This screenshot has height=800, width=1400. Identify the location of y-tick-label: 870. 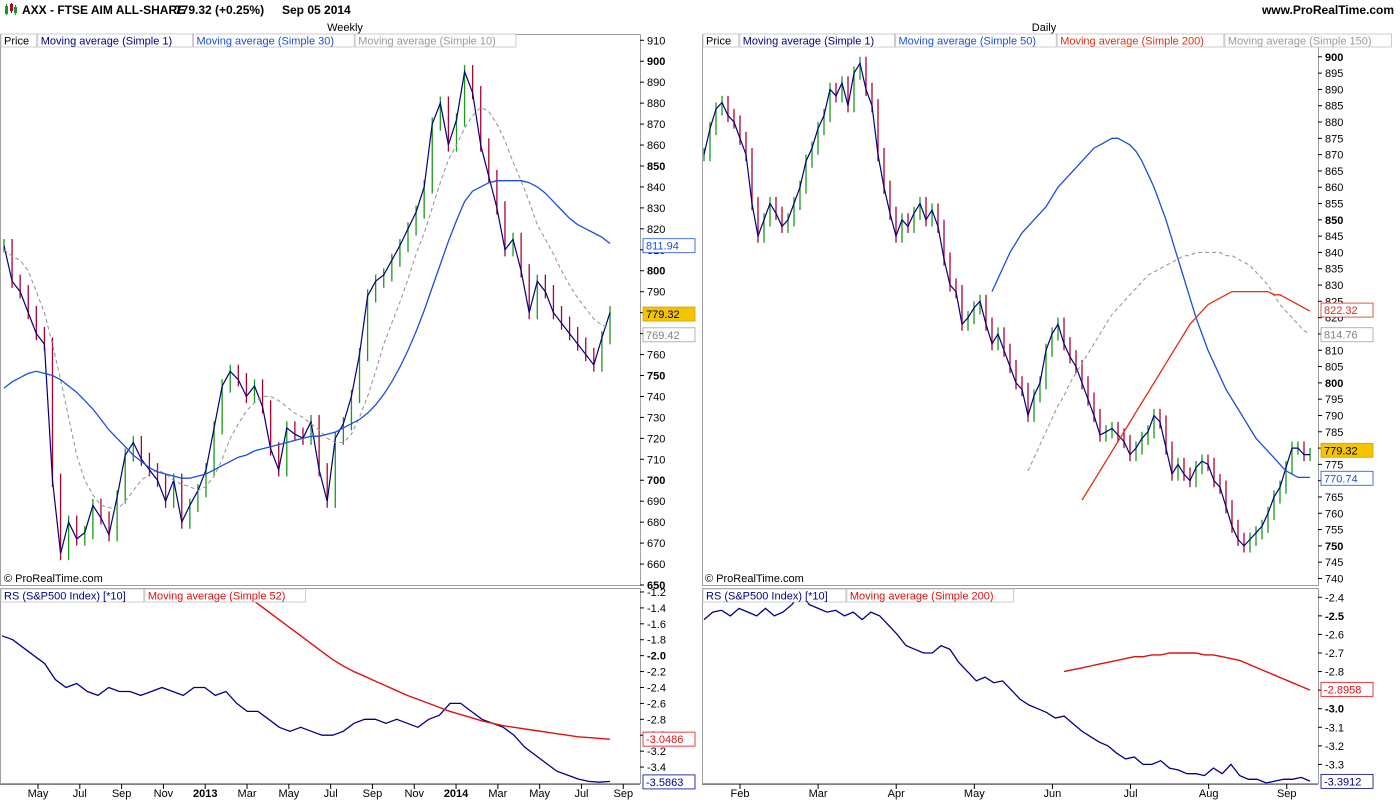
(656, 125).